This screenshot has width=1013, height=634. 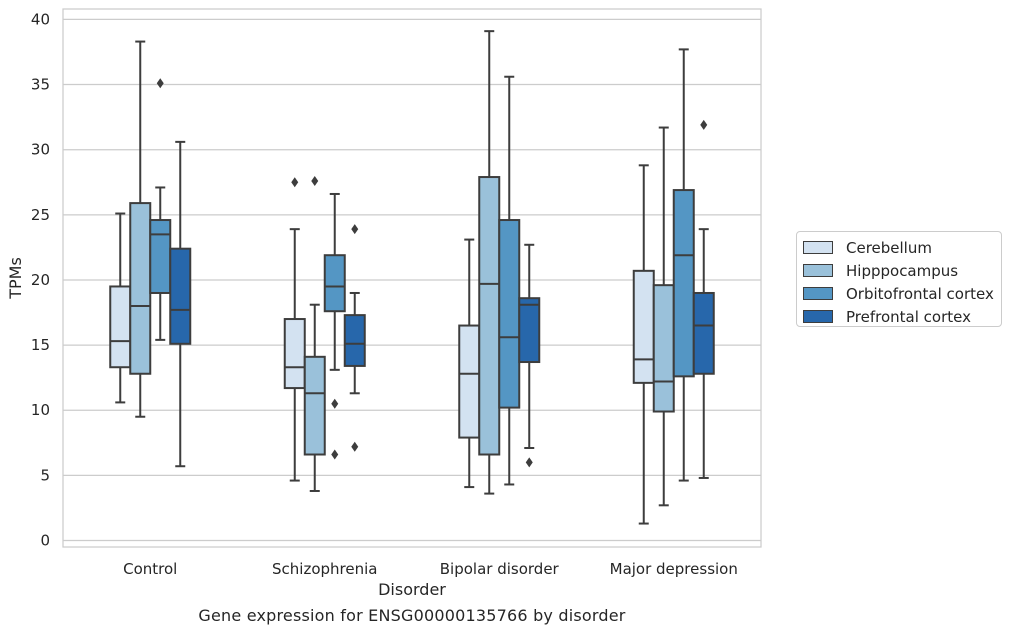 I want to click on y-tick-label: 20, so click(x=40, y=280).